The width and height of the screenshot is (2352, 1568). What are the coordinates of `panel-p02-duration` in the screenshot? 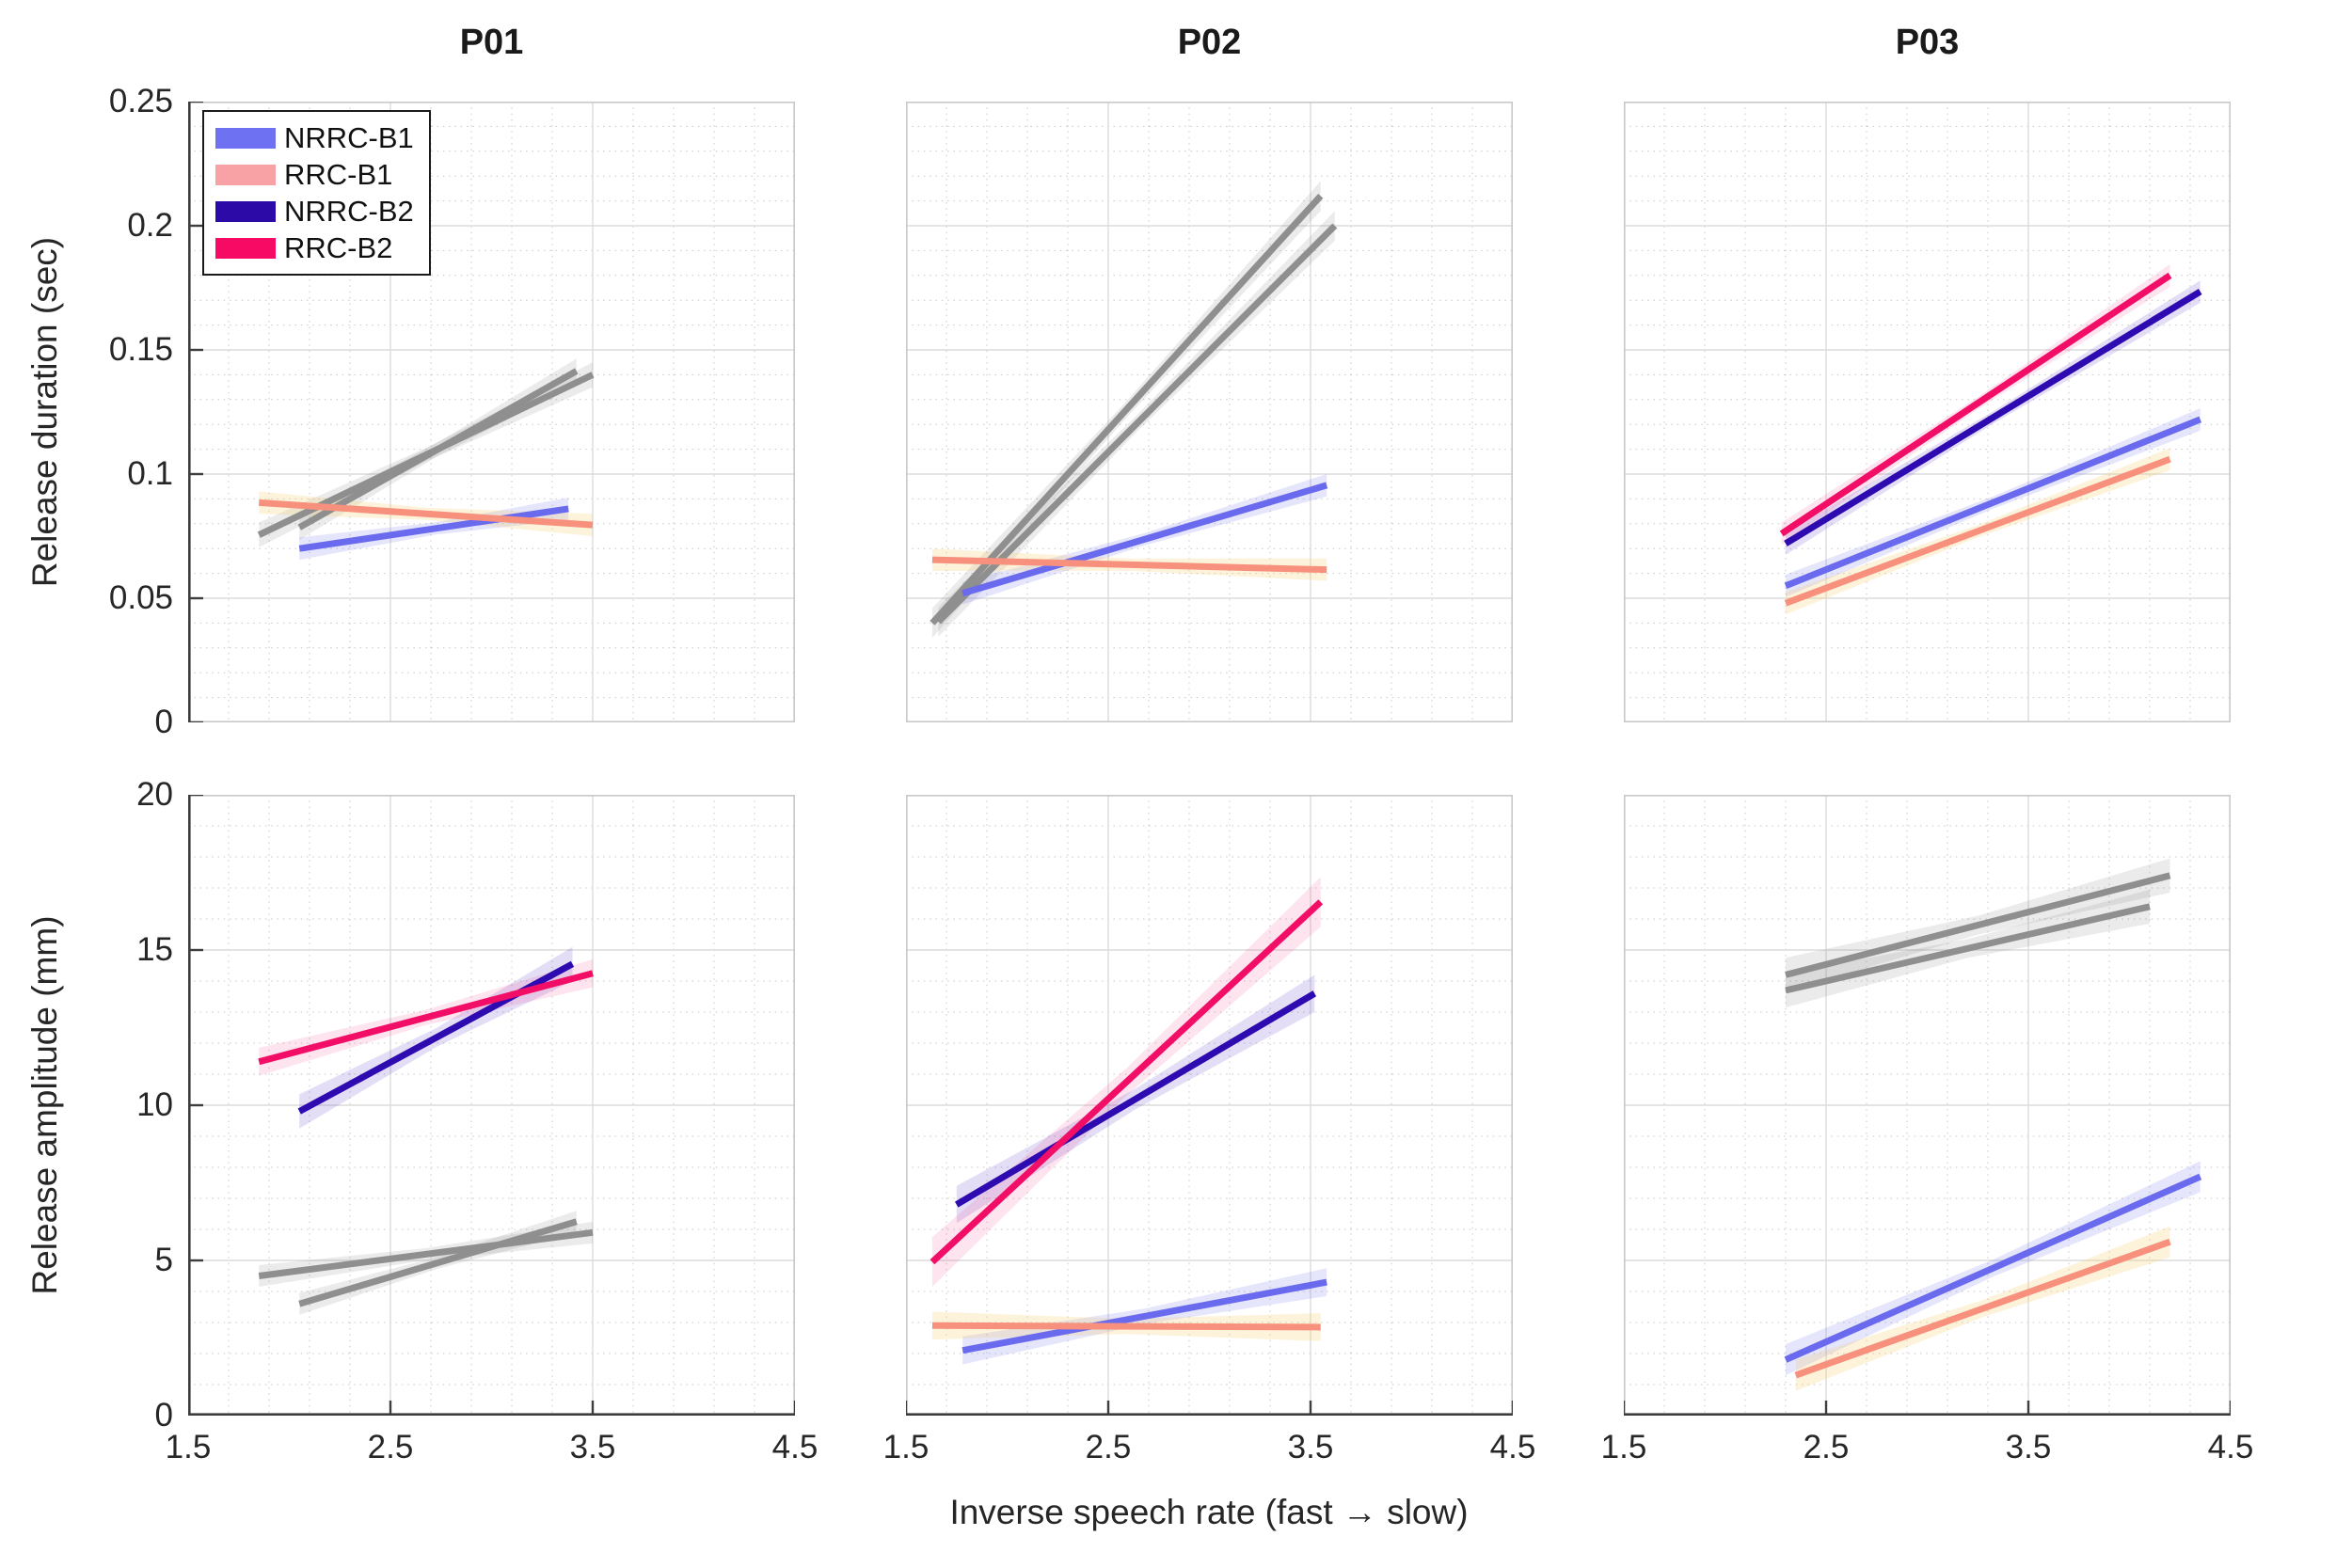 It's located at (1209, 412).